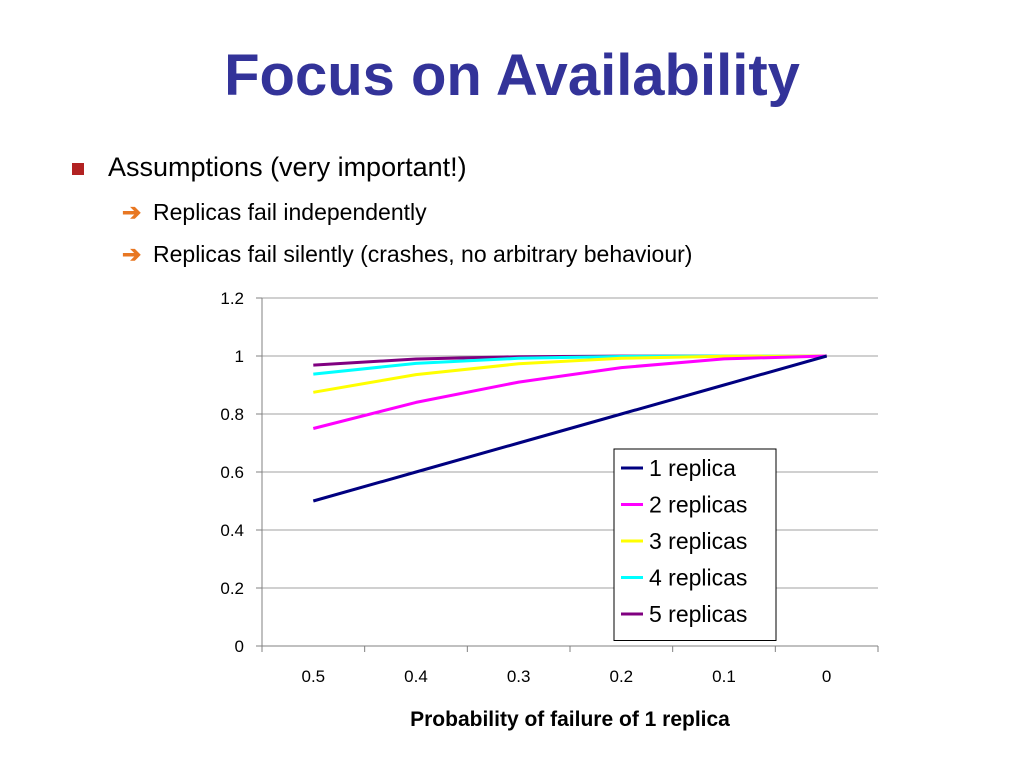 The height and width of the screenshot is (768, 1024). Describe the element at coordinates (290, 212) in the screenshot. I see `sub-bullet-text: Replicas fail independently` at that location.